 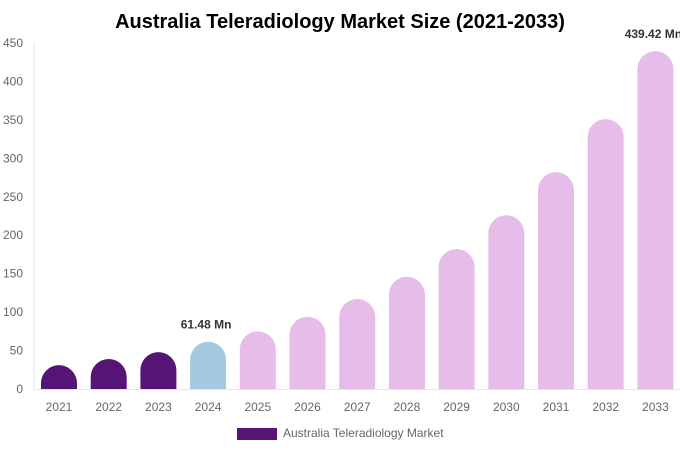 What do you see at coordinates (13, 120) in the screenshot?
I see `y-tick-label: 350` at bounding box center [13, 120].